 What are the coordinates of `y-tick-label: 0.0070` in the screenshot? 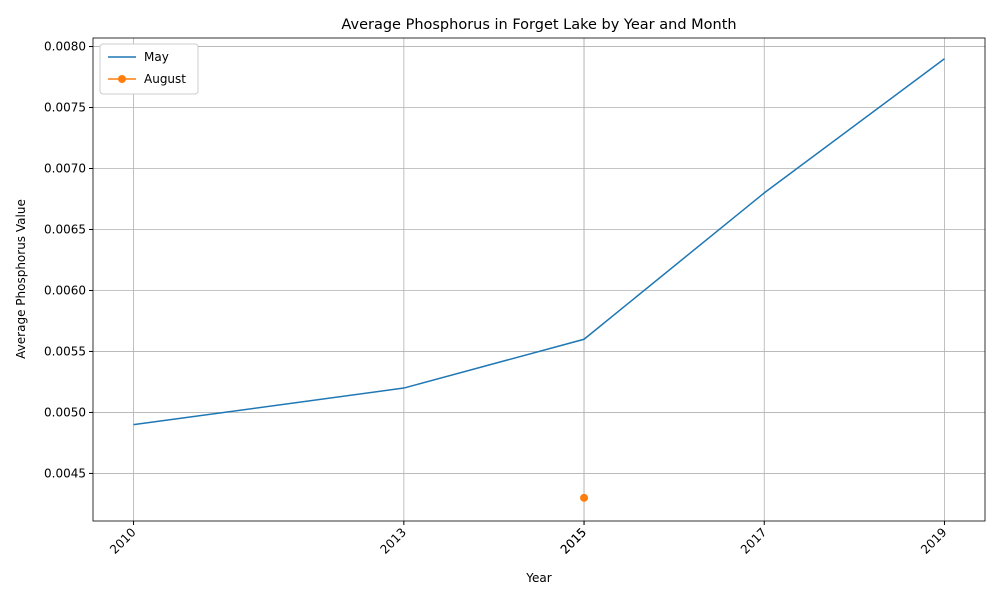 It's located at (65, 169).